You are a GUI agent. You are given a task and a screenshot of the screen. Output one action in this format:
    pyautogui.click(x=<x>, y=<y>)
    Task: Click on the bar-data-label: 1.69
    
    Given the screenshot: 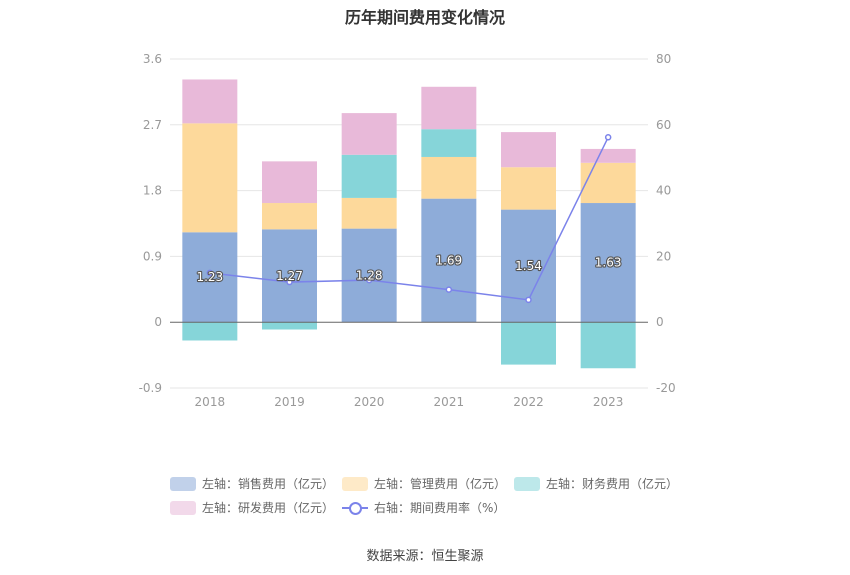 What is the action you would take?
    pyautogui.click(x=448, y=260)
    